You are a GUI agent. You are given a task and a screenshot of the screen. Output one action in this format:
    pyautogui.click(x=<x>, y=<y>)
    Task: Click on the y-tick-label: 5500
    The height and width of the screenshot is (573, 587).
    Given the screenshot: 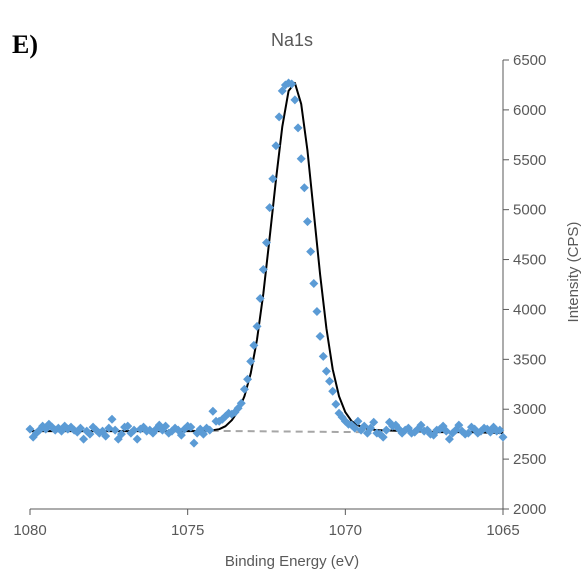 What is the action you would take?
    pyautogui.click(x=529, y=160)
    